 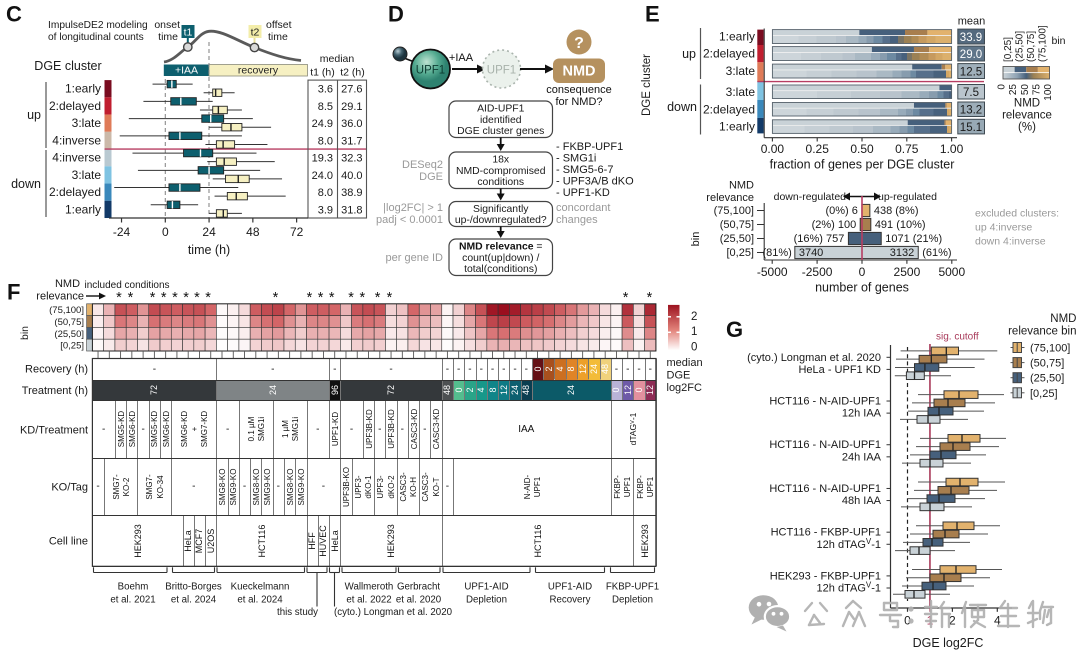 I want to click on svg-text: (16%) 757, so click(x=819, y=239).